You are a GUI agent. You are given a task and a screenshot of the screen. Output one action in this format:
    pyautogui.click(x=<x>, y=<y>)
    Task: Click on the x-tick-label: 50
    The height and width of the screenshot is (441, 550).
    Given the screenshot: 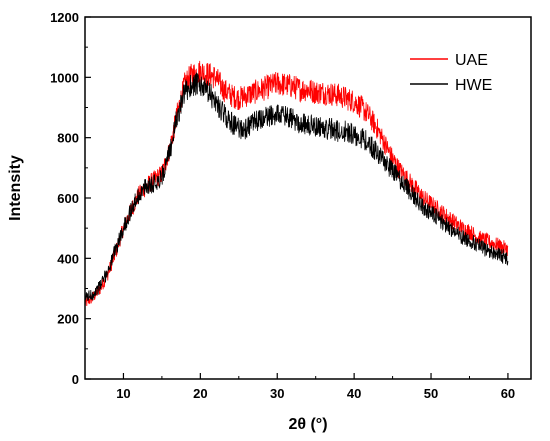 What is the action you would take?
    pyautogui.click(x=431, y=393)
    